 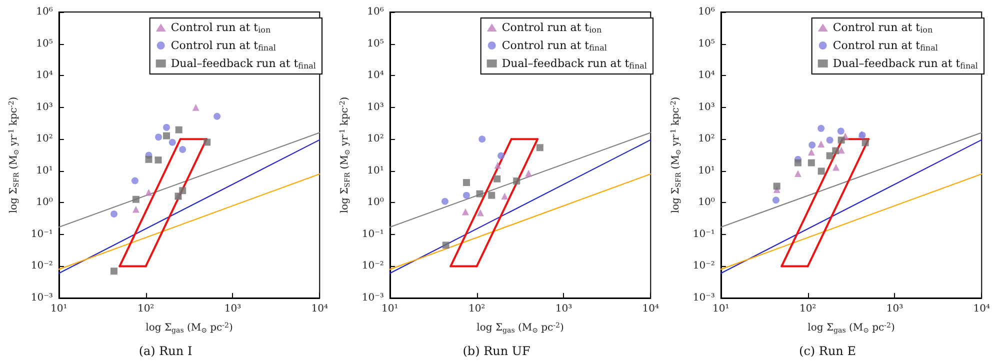 I want to click on text: (b) Run UF, so click(x=496, y=351).